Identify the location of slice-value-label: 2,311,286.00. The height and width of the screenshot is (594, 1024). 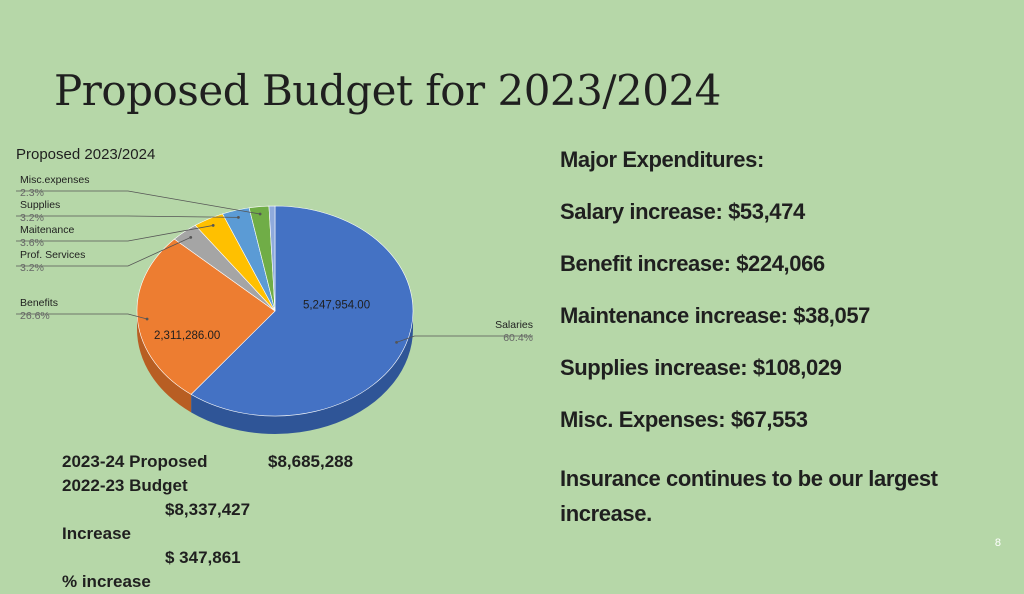
(187, 336).